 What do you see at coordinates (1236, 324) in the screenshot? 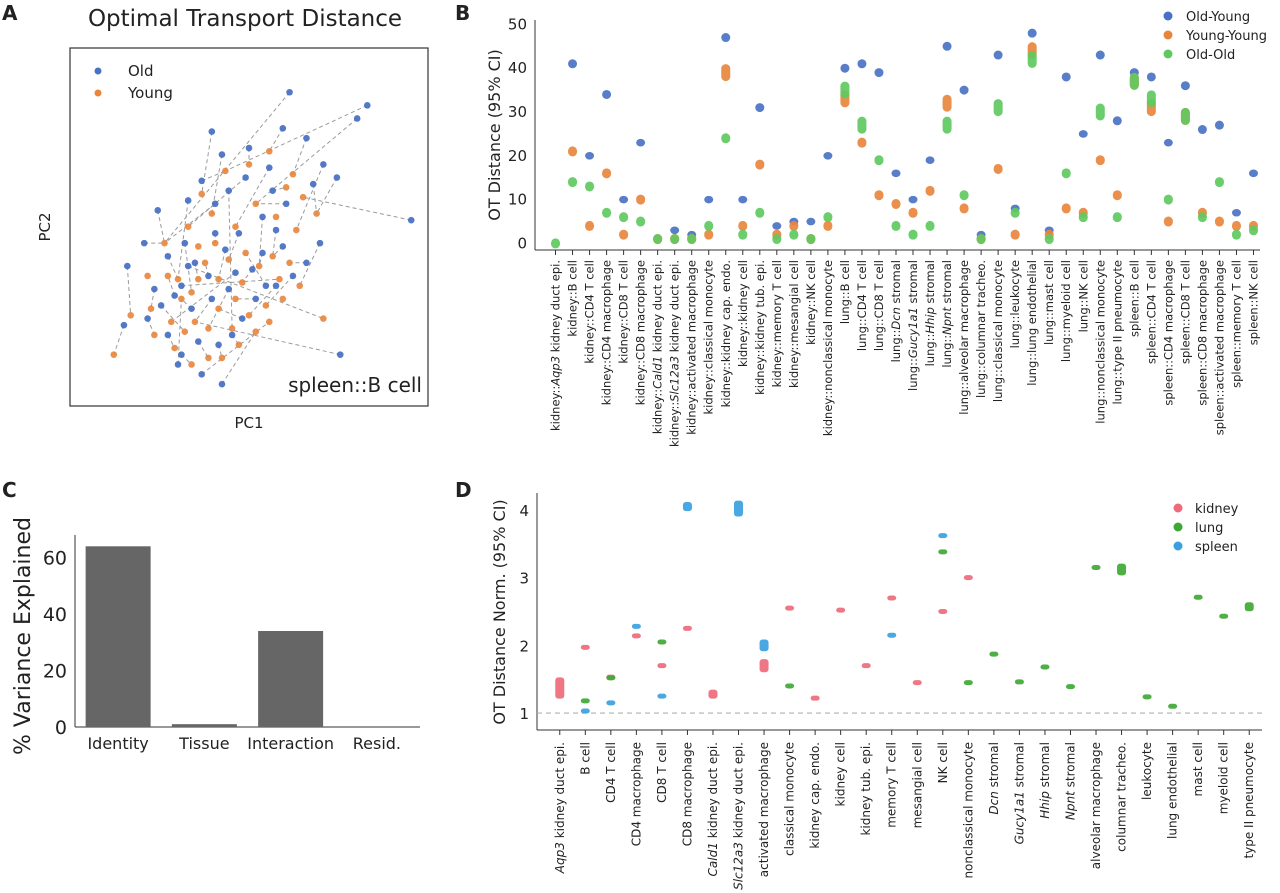
I see `x-tick-label: spleen::memory T cell` at bounding box center [1236, 324].